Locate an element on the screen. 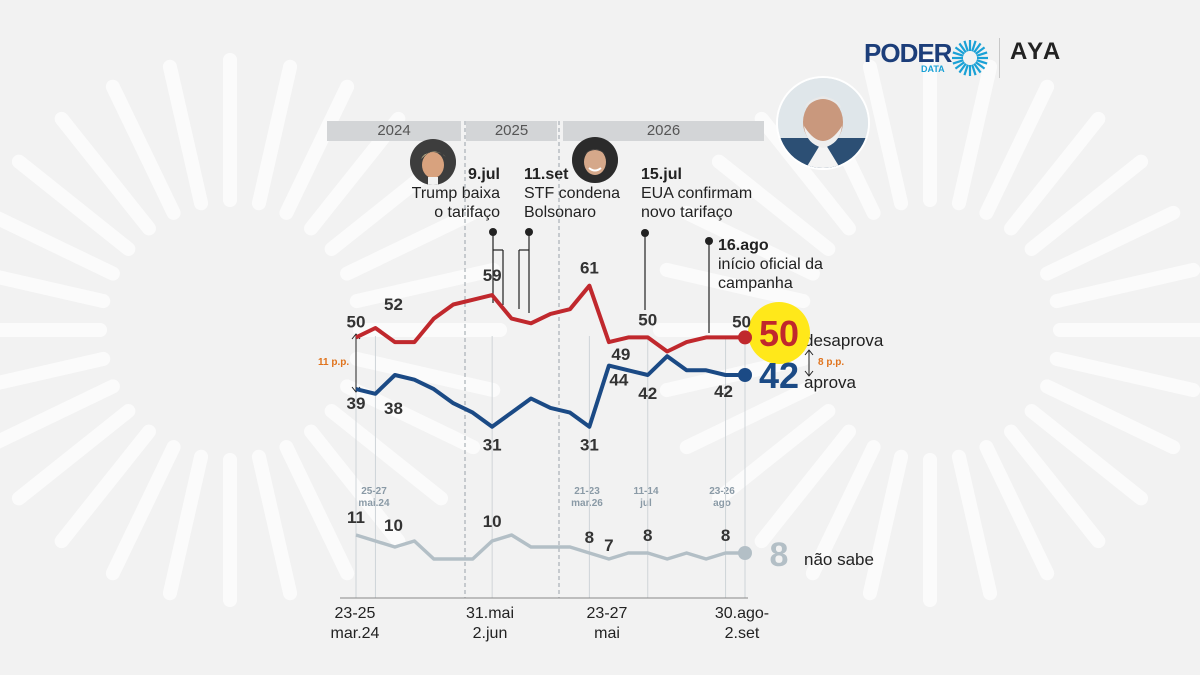 This screenshot has height=675, width=1200. point-label-aprova: 31 is located at coordinates (492, 445).